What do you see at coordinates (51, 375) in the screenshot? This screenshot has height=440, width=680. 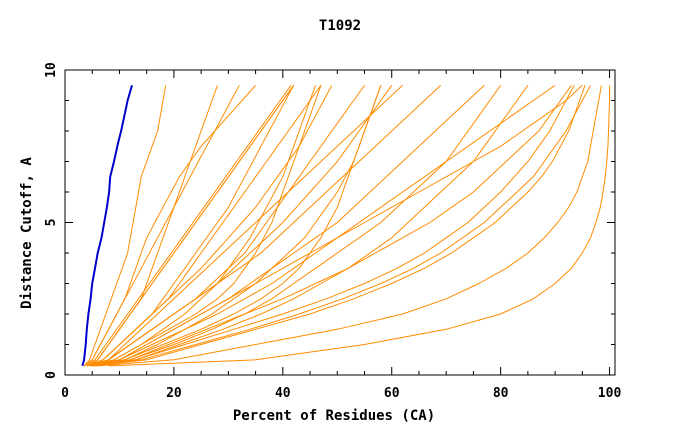 I see `y-tick-label: 0` at bounding box center [51, 375].